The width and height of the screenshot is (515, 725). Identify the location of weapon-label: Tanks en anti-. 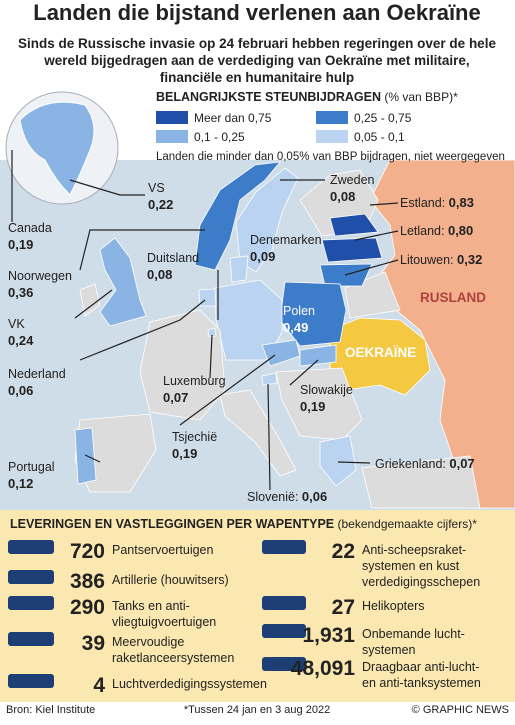
(151, 606).